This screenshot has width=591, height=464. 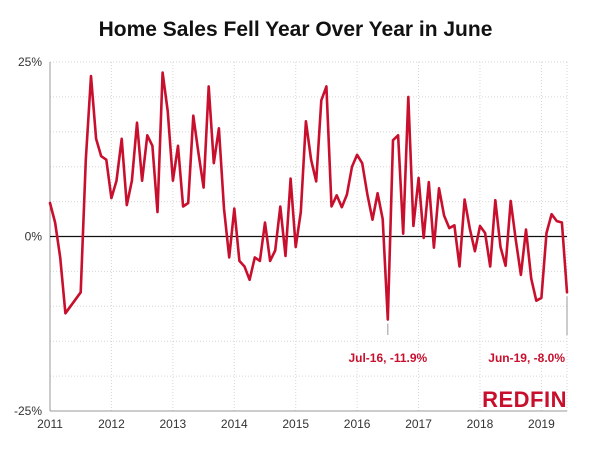 I want to click on x-tick-label: 2012, so click(x=111, y=424).